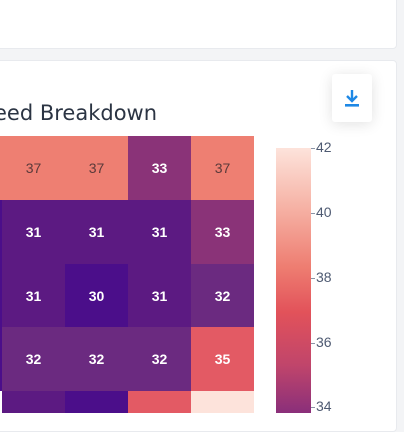 This screenshot has width=404, height=432. I want to click on download-button, so click(352, 98).